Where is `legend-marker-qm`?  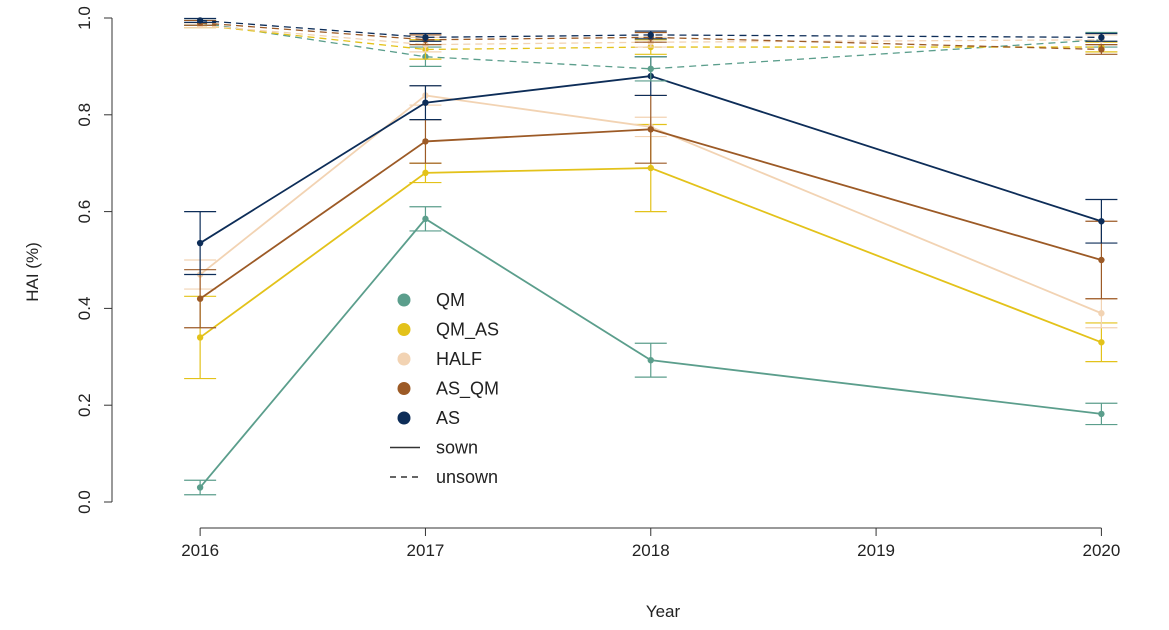 legend-marker-qm is located at coordinates (404, 300).